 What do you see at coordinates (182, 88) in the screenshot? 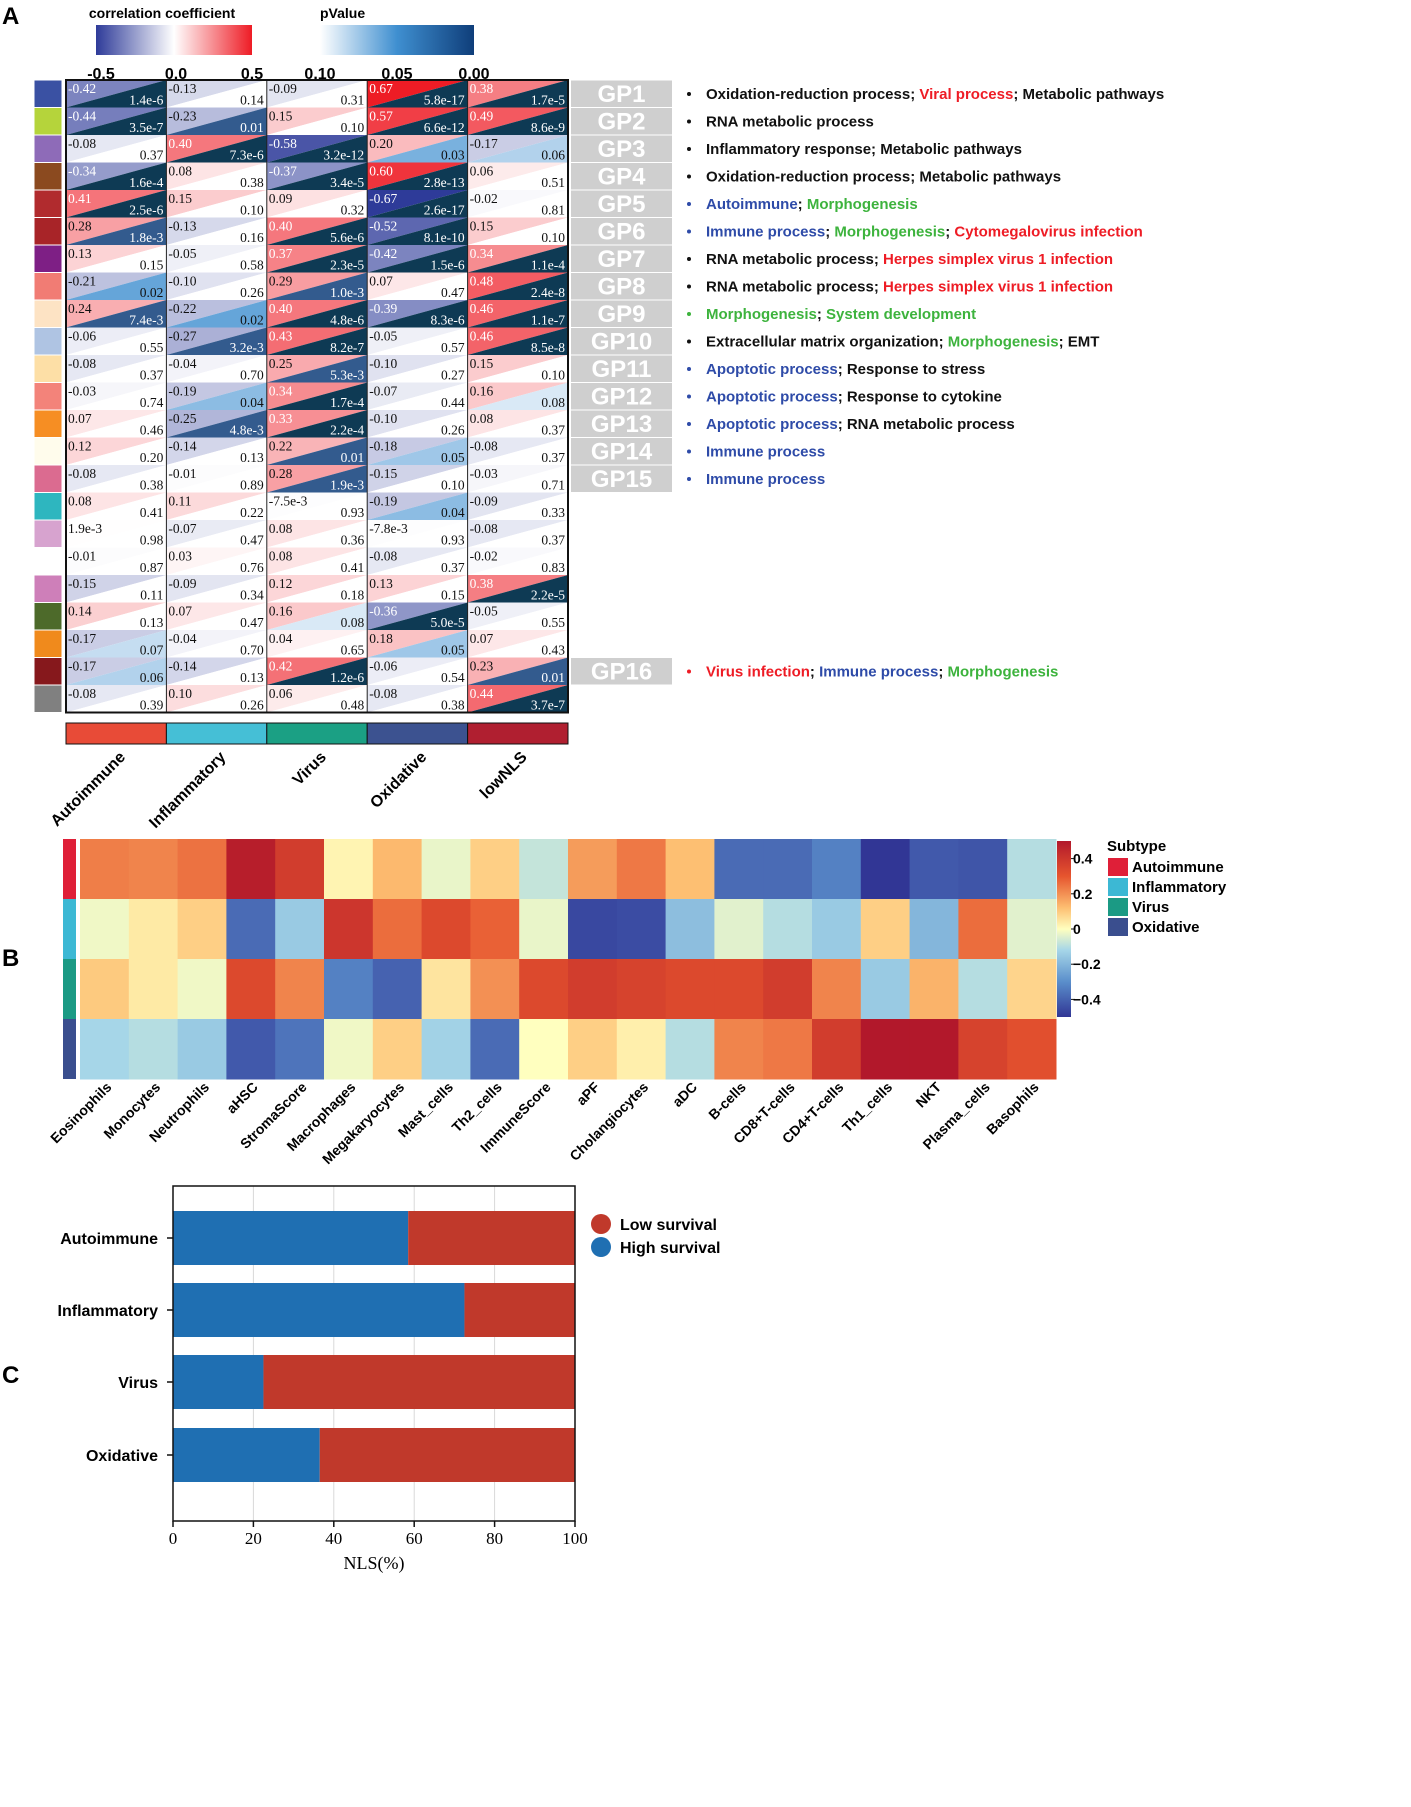
I see `corr-value-label: -0.13` at bounding box center [182, 88].